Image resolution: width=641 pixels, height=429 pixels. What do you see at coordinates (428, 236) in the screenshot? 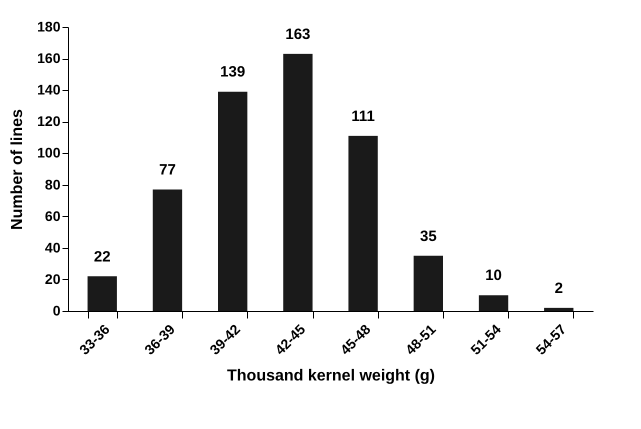
I see `data-label: 35` at bounding box center [428, 236].